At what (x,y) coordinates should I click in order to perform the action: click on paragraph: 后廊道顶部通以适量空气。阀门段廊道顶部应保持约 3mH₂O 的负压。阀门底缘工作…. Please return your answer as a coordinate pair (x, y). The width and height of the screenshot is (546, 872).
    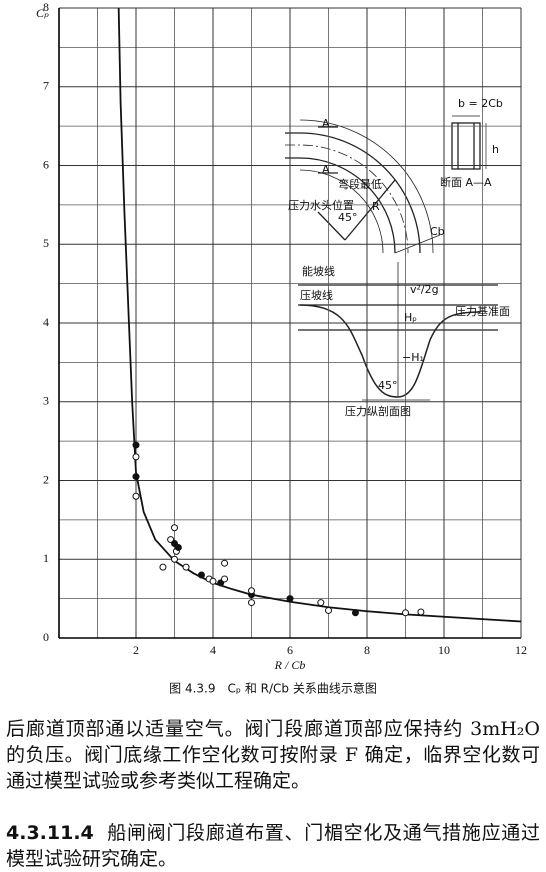
    Looking at the image, I should click on (273, 755).